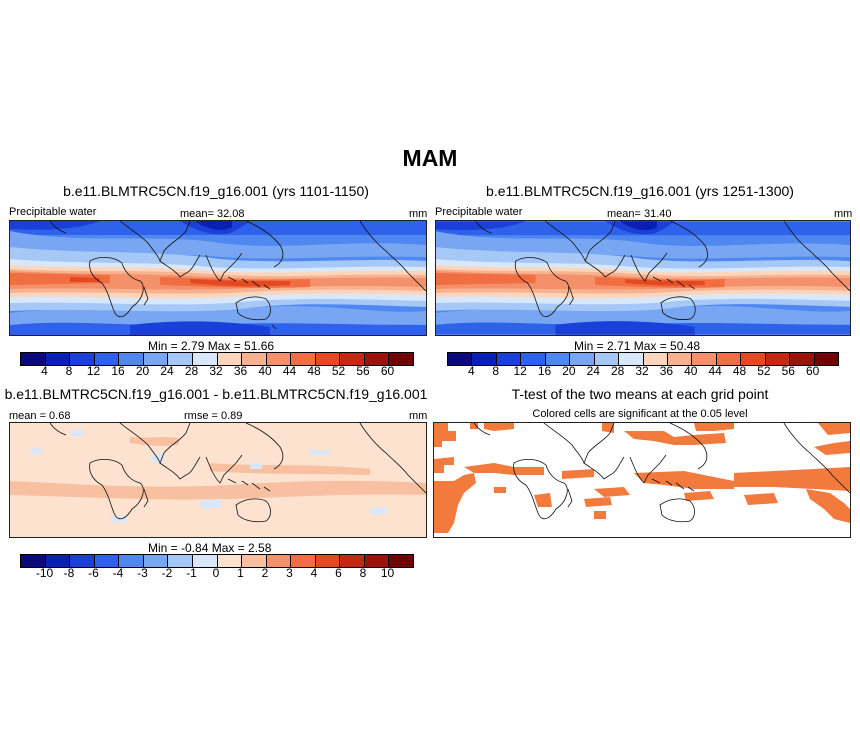  I want to click on significant-cells, so click(642, 478).